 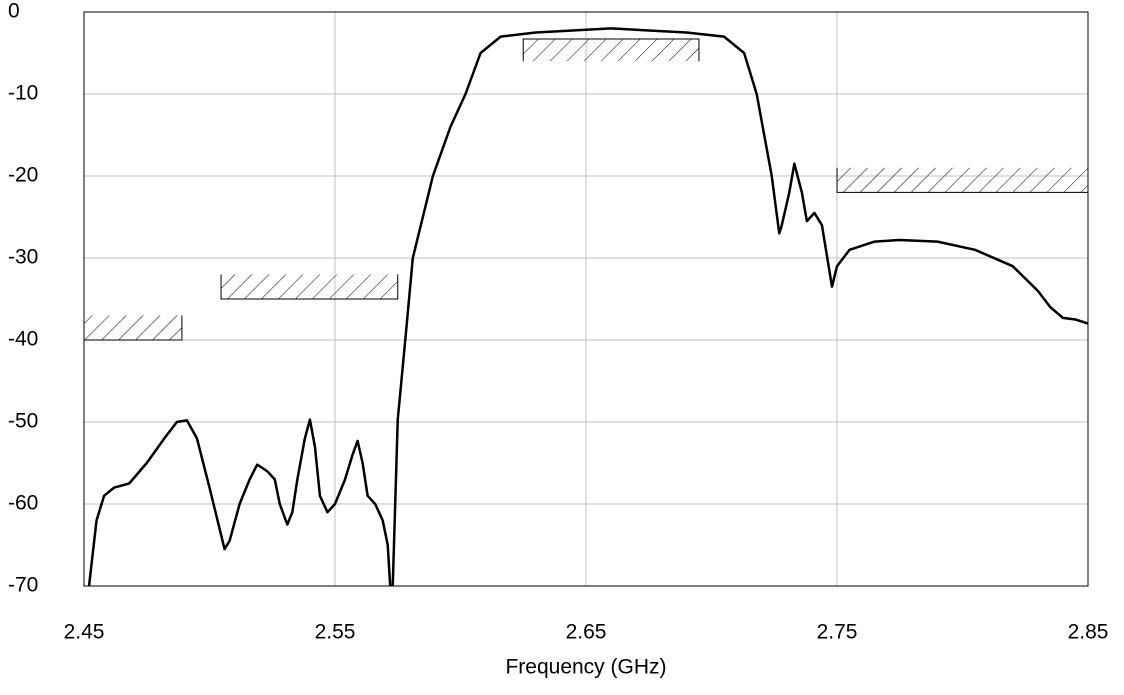 What do you see at coordinates (585, 667) in the screenshot?
I see `x-axis-label: Frequency (GHz)` at bounding box center [585, 667].